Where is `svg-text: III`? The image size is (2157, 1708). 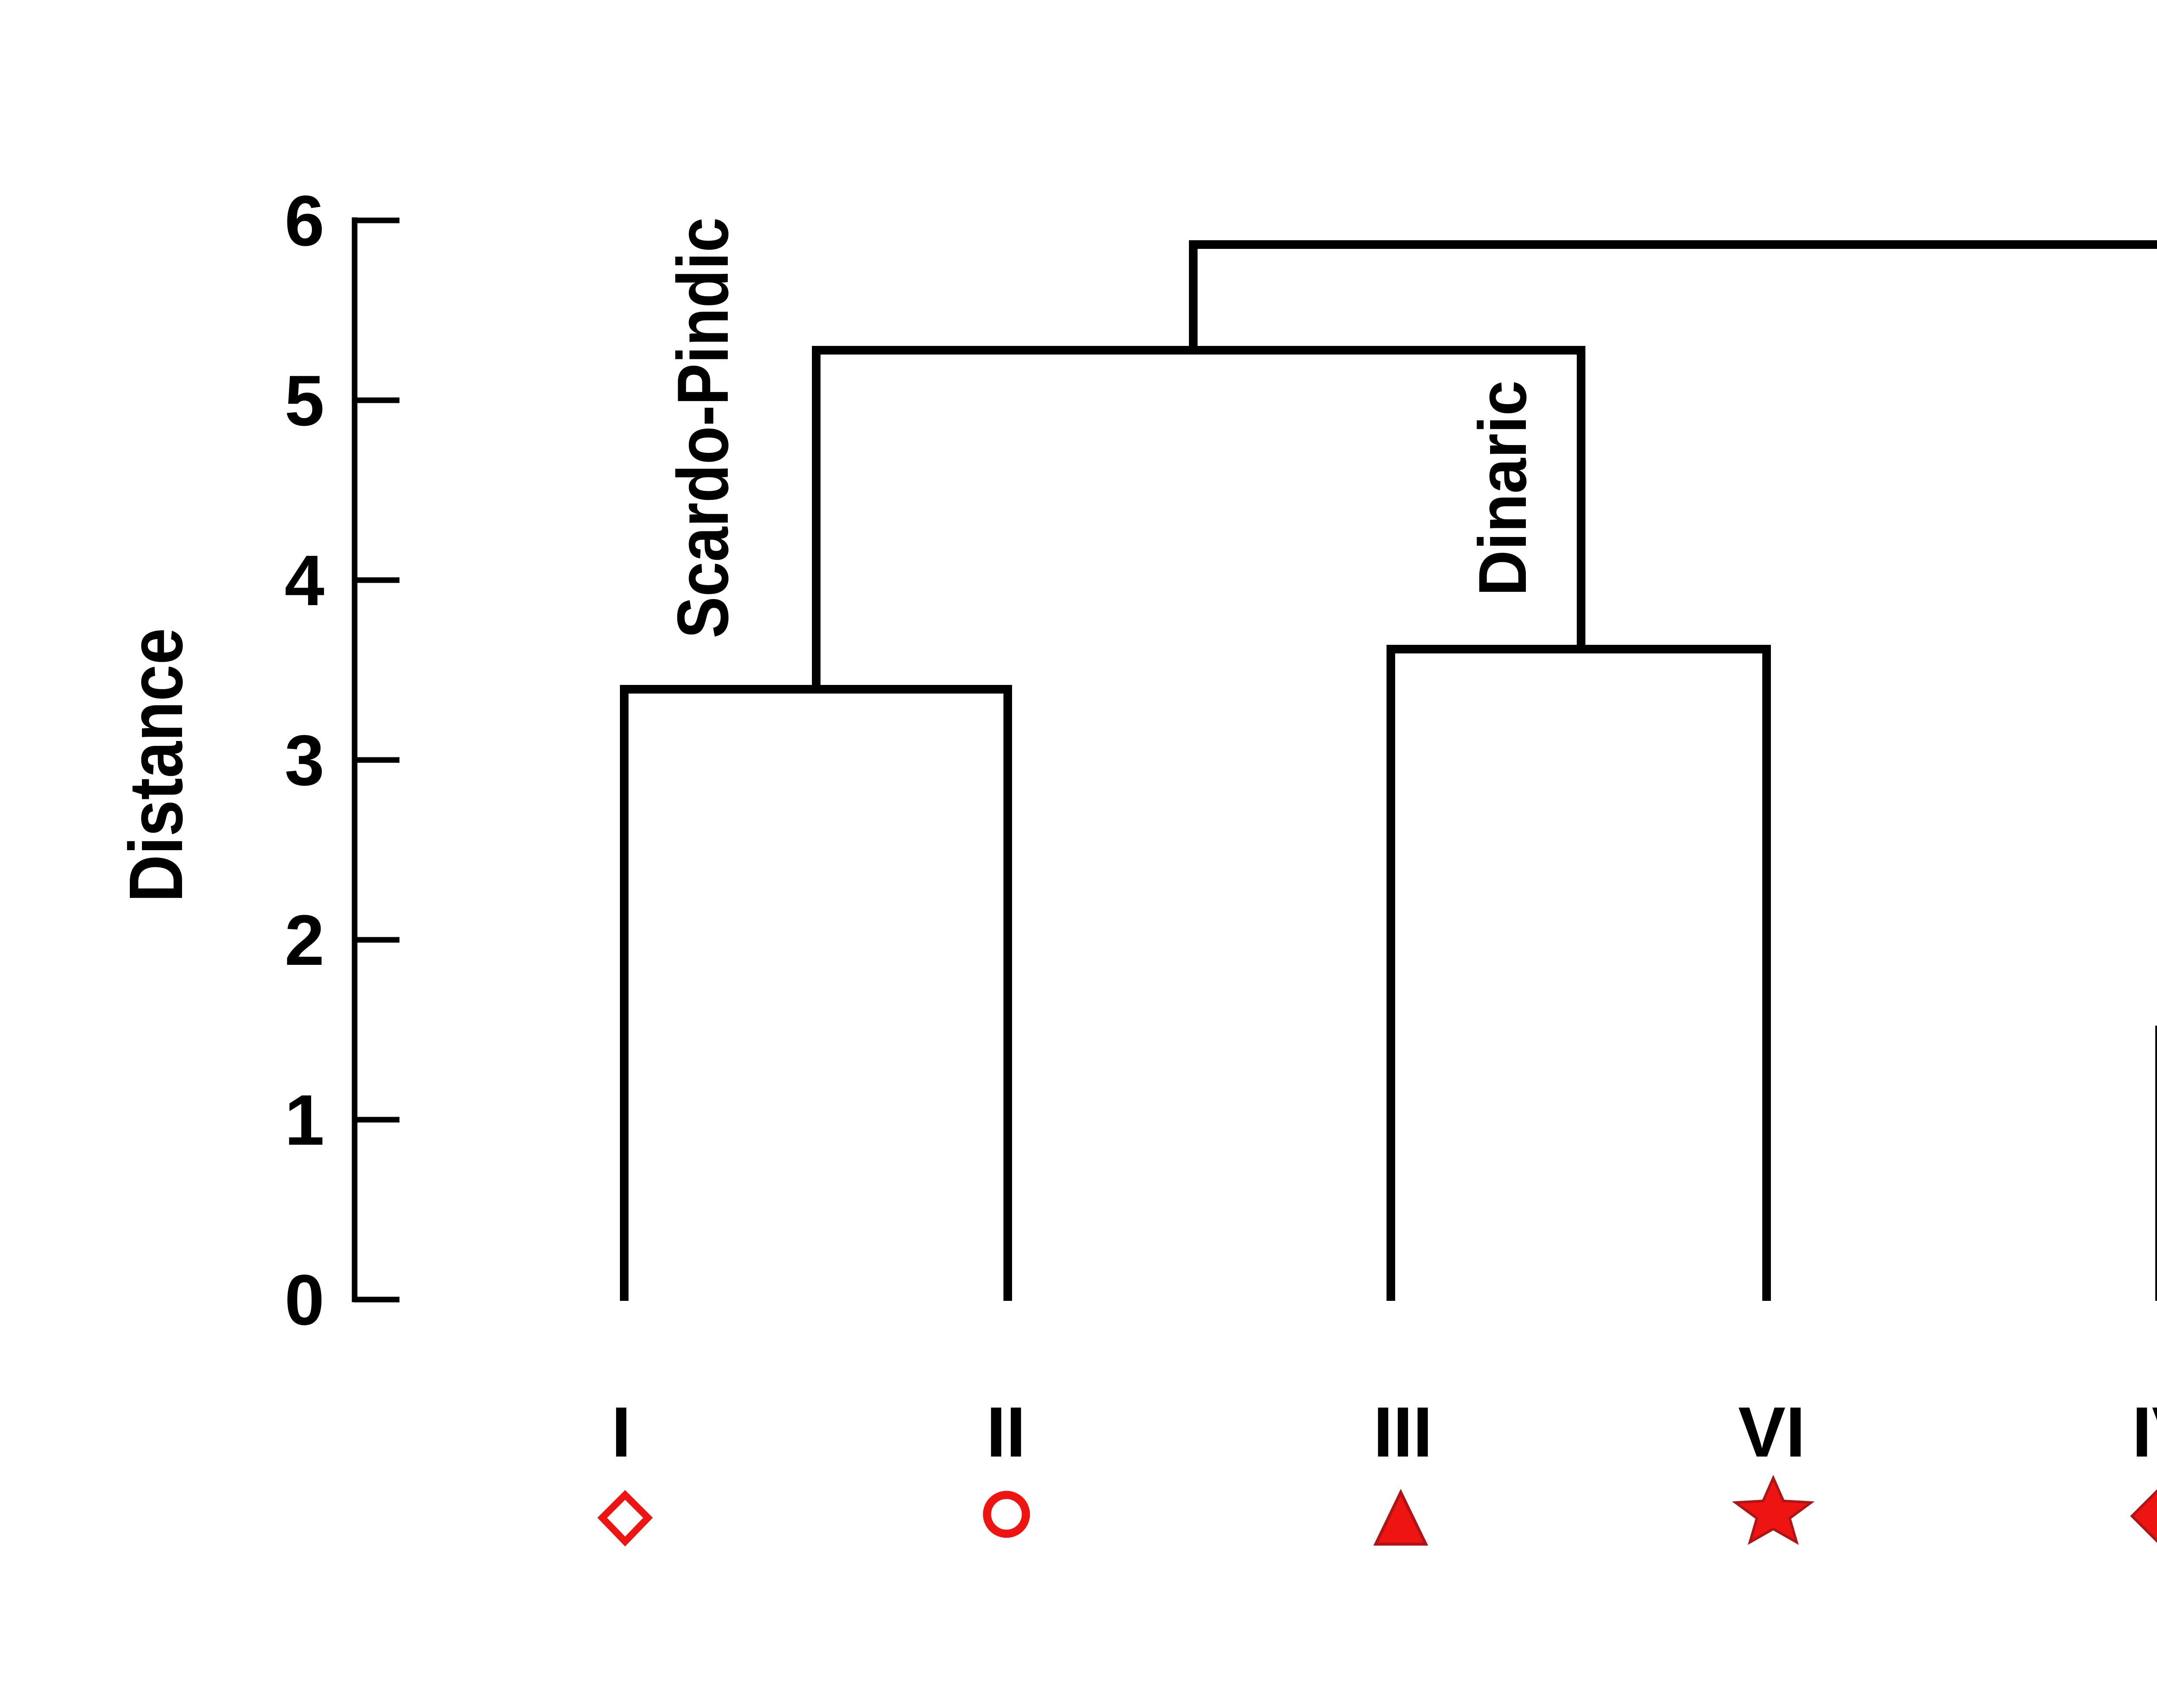 svg-text: III is located at coordinates (1403, 1432).